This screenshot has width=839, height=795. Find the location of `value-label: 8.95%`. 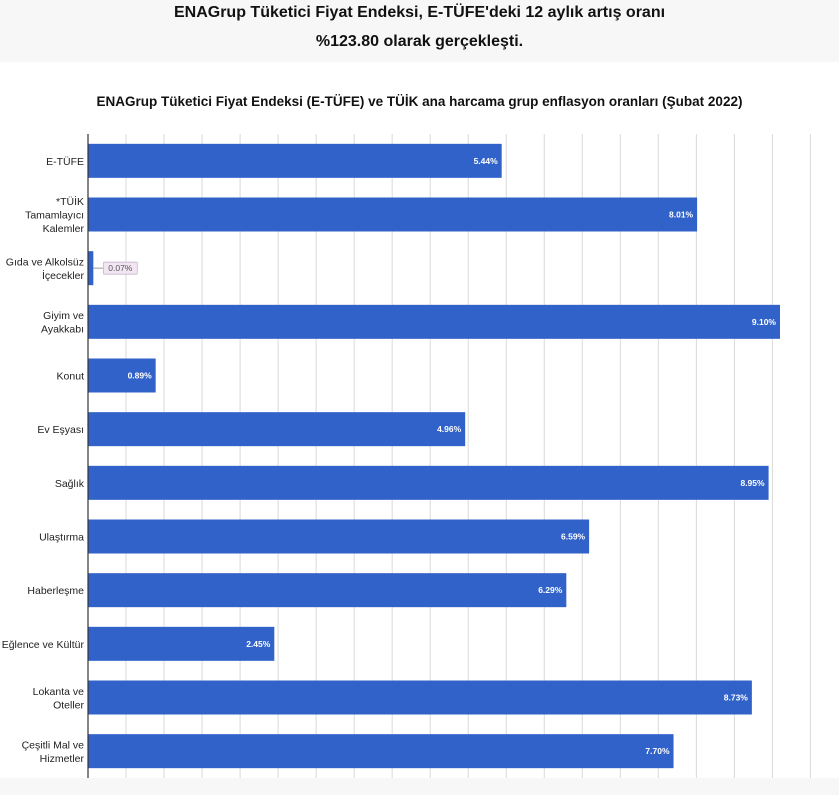

value-label: 8.95% is located at coordinates (752, 483).